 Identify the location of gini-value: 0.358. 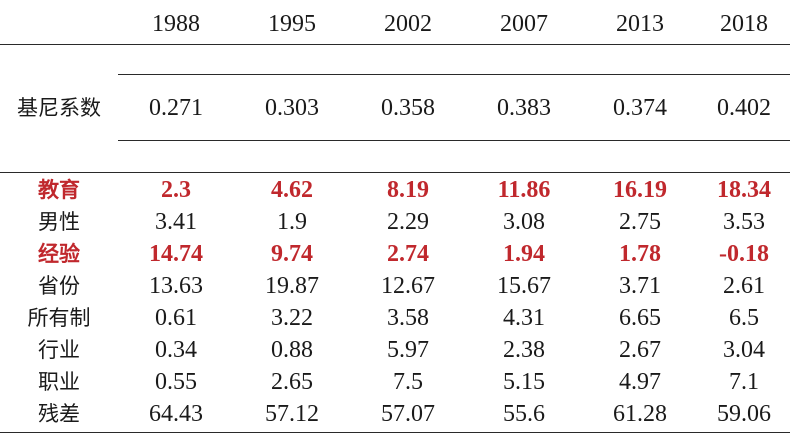
(408, 108).